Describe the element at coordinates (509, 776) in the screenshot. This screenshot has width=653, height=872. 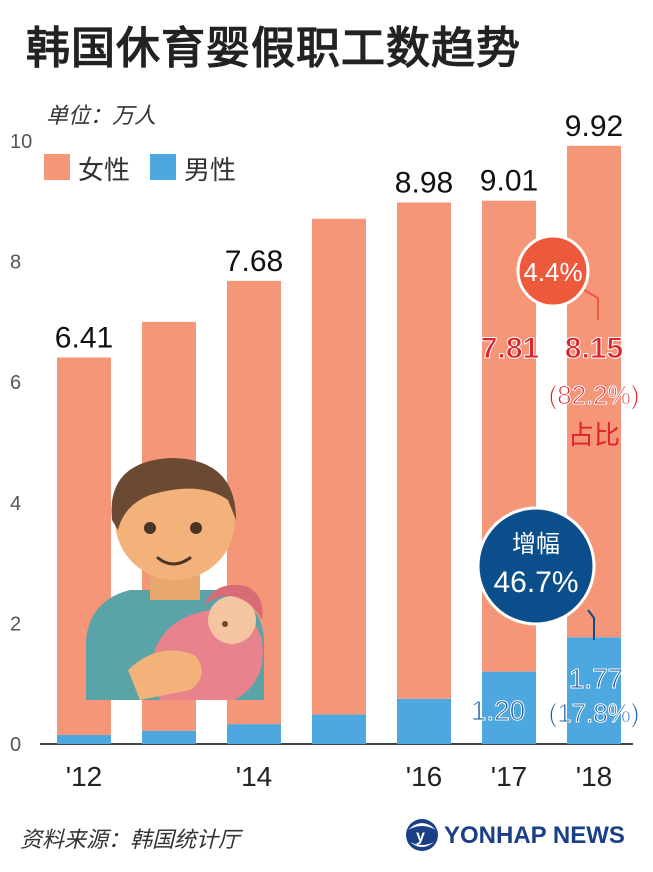
I see `x-tick-label: '17` at that location.